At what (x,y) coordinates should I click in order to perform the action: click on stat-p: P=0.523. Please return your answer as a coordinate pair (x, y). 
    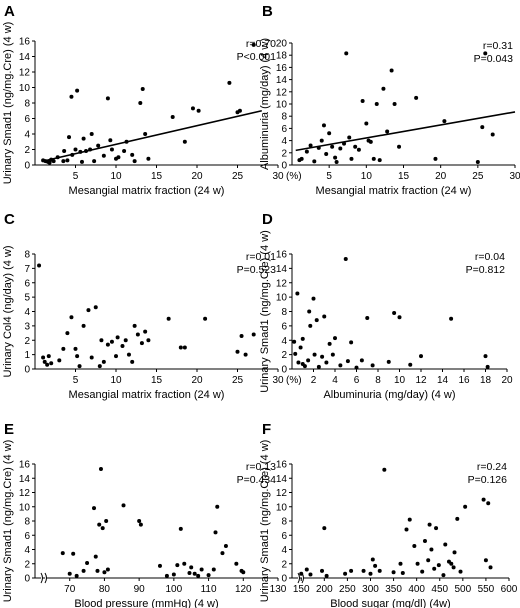
    Looking at the image, I should click on (257, 270).